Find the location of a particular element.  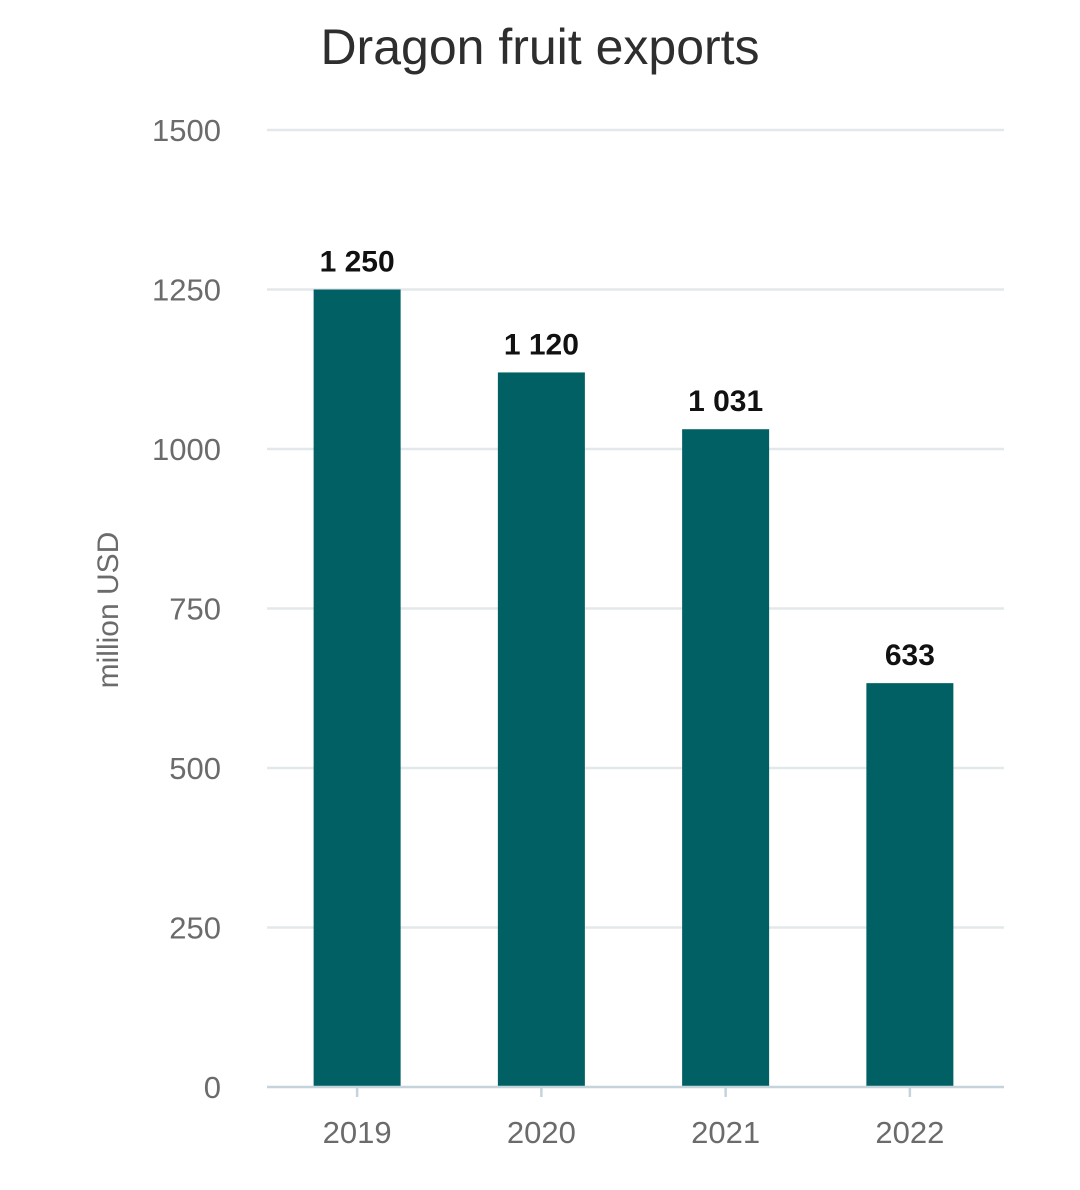

x-tick-label-2019: 2019 is located at coordinates (357, 1132).